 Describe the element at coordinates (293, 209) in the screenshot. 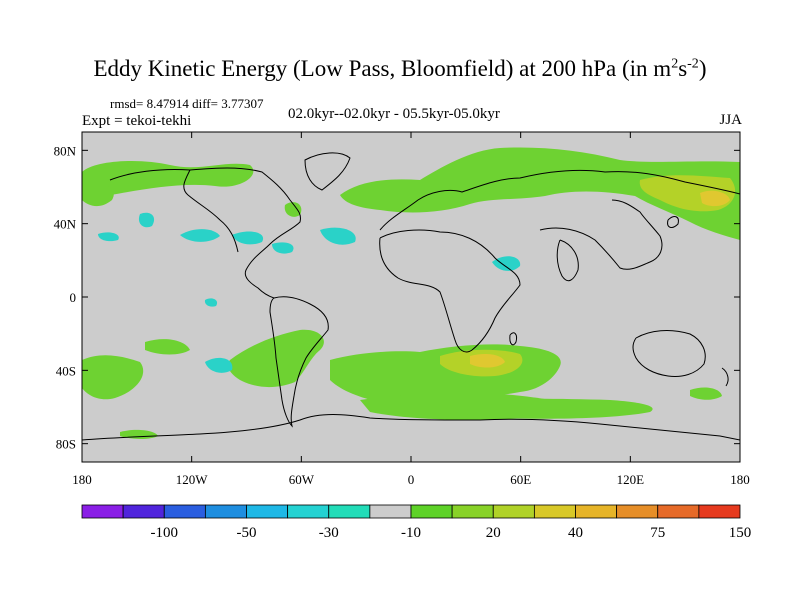

I see `positive-region-canada-small` at that location.